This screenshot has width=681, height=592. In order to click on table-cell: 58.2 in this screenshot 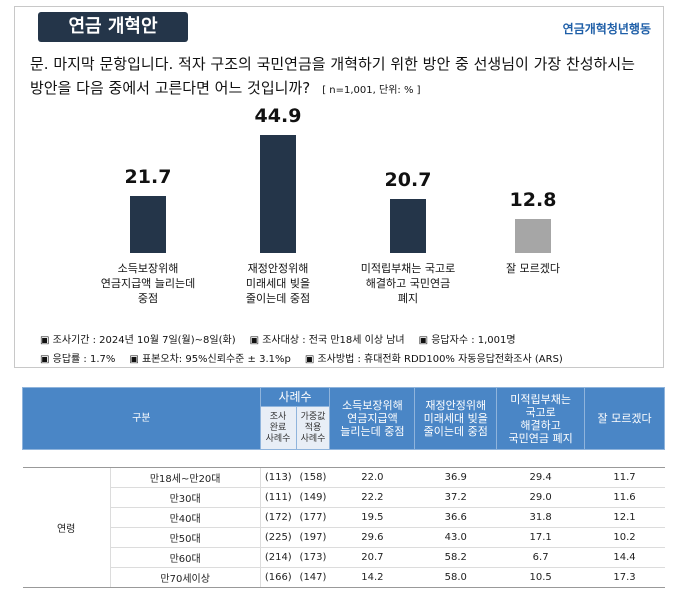, I will do `click(455, 557)`.